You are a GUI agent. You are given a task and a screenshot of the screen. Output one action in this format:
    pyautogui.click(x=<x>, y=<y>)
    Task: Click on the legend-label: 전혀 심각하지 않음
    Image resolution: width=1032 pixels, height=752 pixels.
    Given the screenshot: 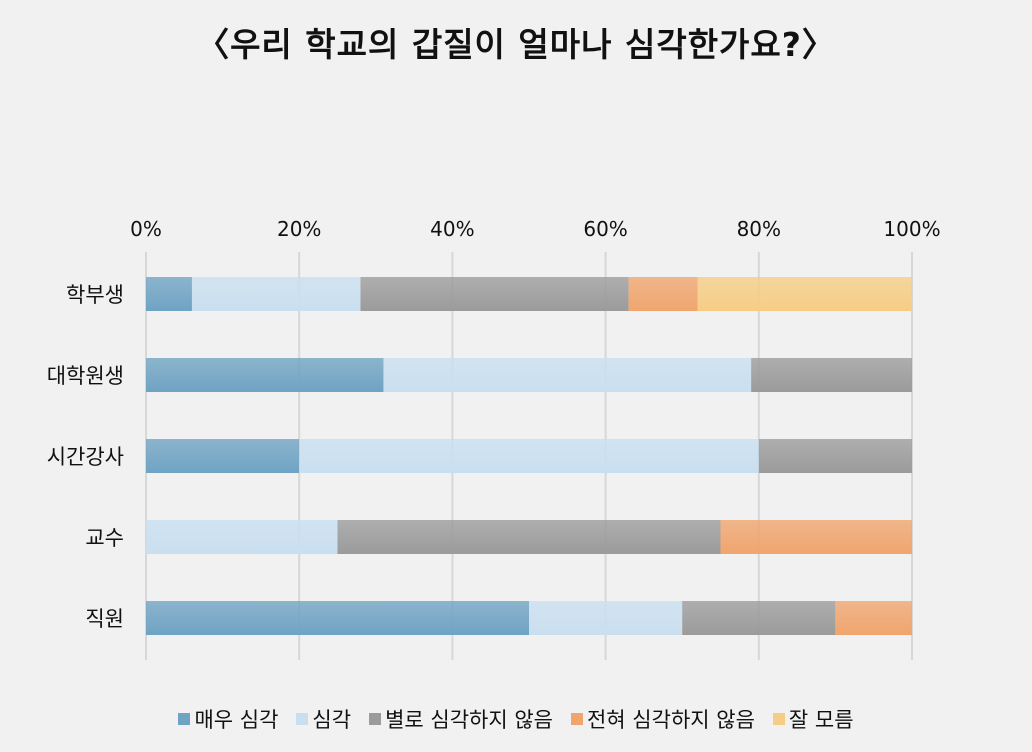 What is the action you would take?
    pyautogui.click(x=670, y=720)
    